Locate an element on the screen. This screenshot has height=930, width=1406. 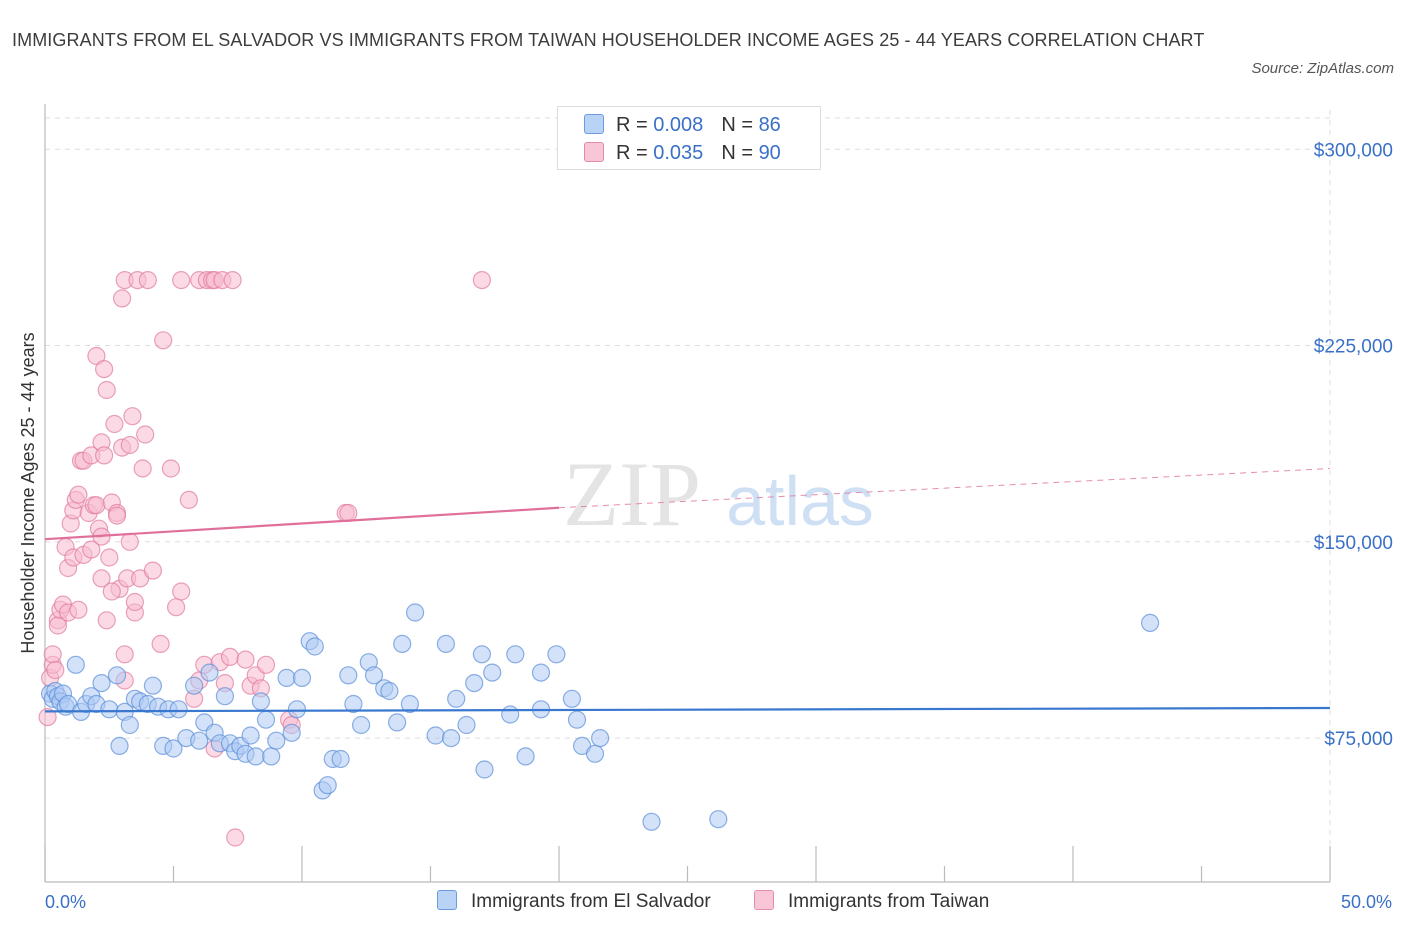
y-tick-label: $75,000 is located at coordinates (1358, 739).